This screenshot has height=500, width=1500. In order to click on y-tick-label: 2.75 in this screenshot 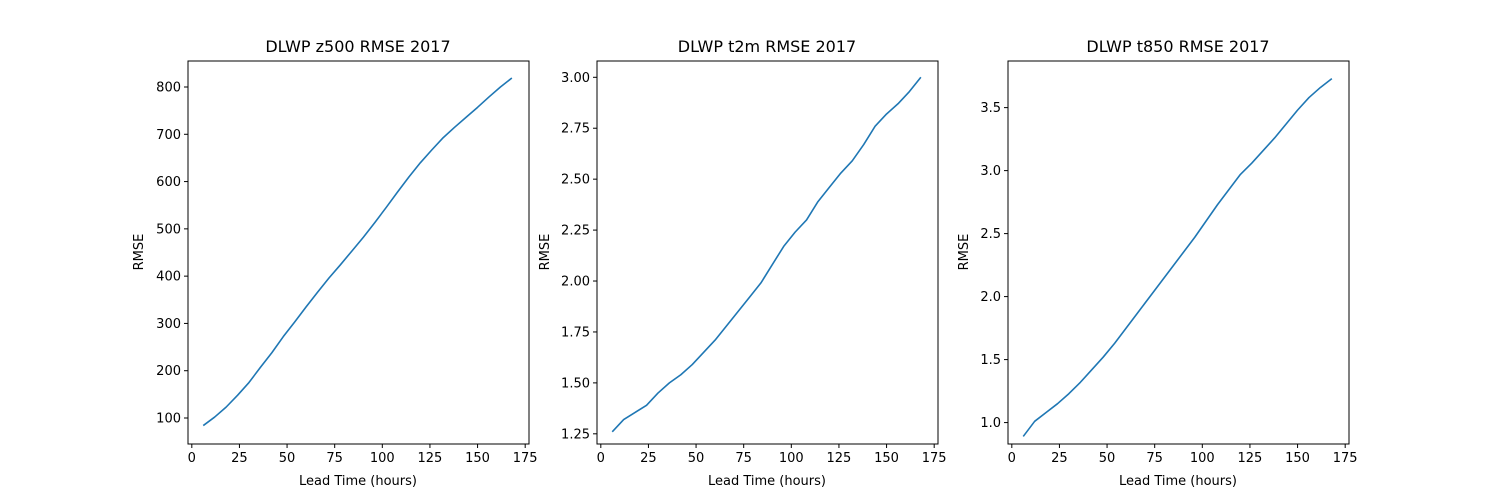, I will do `click(575, 129)`.